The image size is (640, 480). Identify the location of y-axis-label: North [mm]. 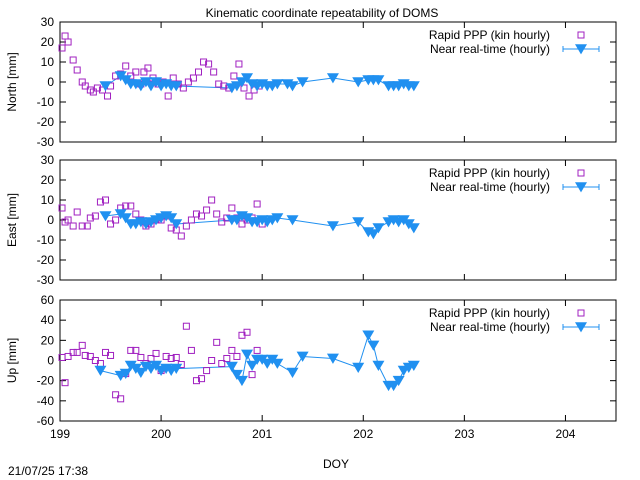
(12, 81).